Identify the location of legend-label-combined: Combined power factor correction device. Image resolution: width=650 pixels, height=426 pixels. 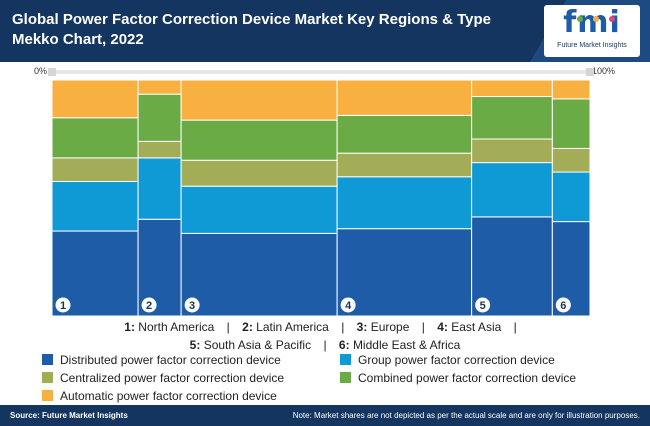
(467, 378).